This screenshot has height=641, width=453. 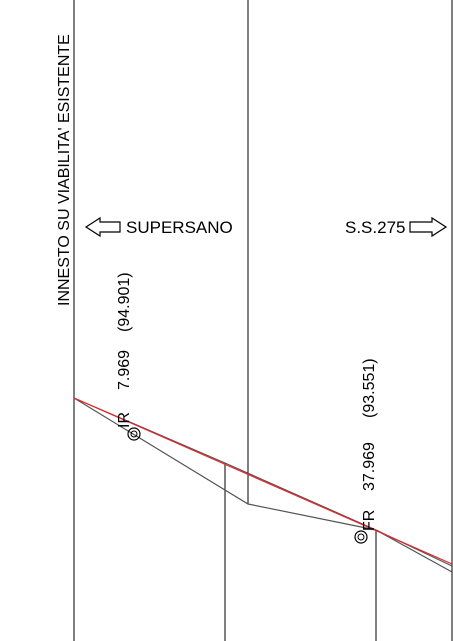 I want to click on left-arrow-icon, so click(x=102, y=227).